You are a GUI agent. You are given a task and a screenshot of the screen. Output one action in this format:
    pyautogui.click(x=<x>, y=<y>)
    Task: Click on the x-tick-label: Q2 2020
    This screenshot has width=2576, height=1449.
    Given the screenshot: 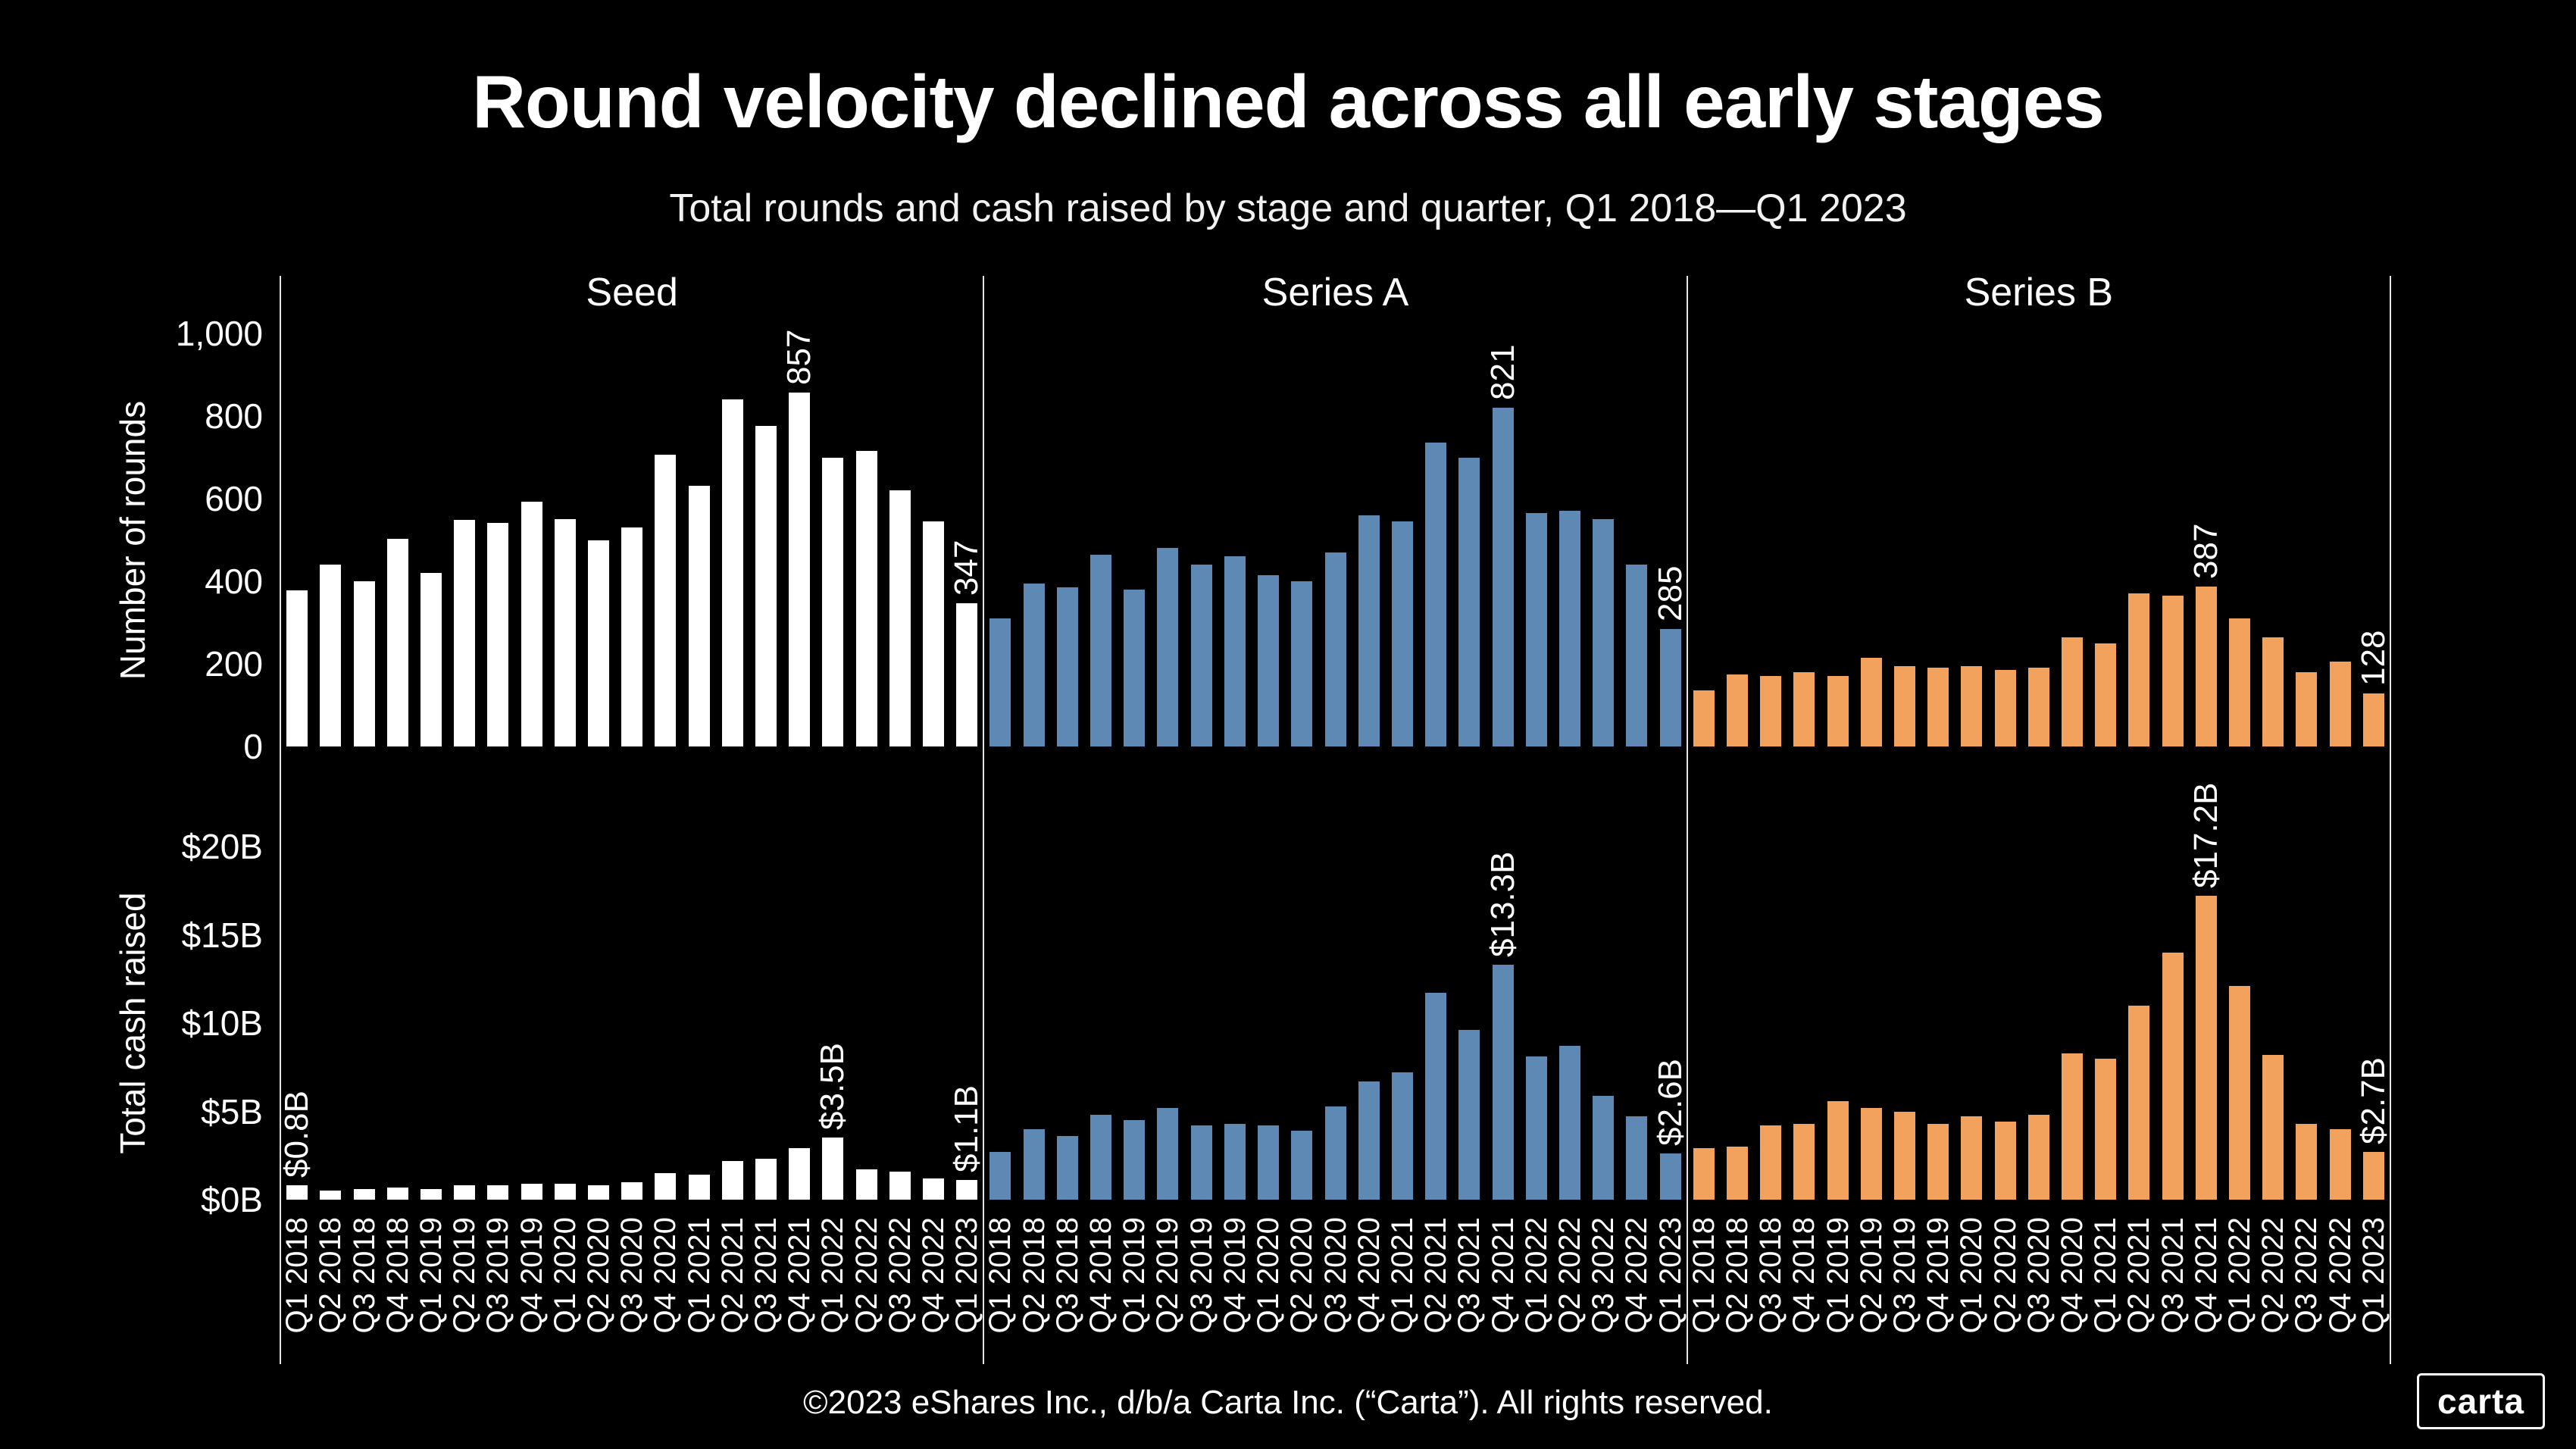 What is the action you would take?
    pyautogui.click(x=2005, y=1275)
    